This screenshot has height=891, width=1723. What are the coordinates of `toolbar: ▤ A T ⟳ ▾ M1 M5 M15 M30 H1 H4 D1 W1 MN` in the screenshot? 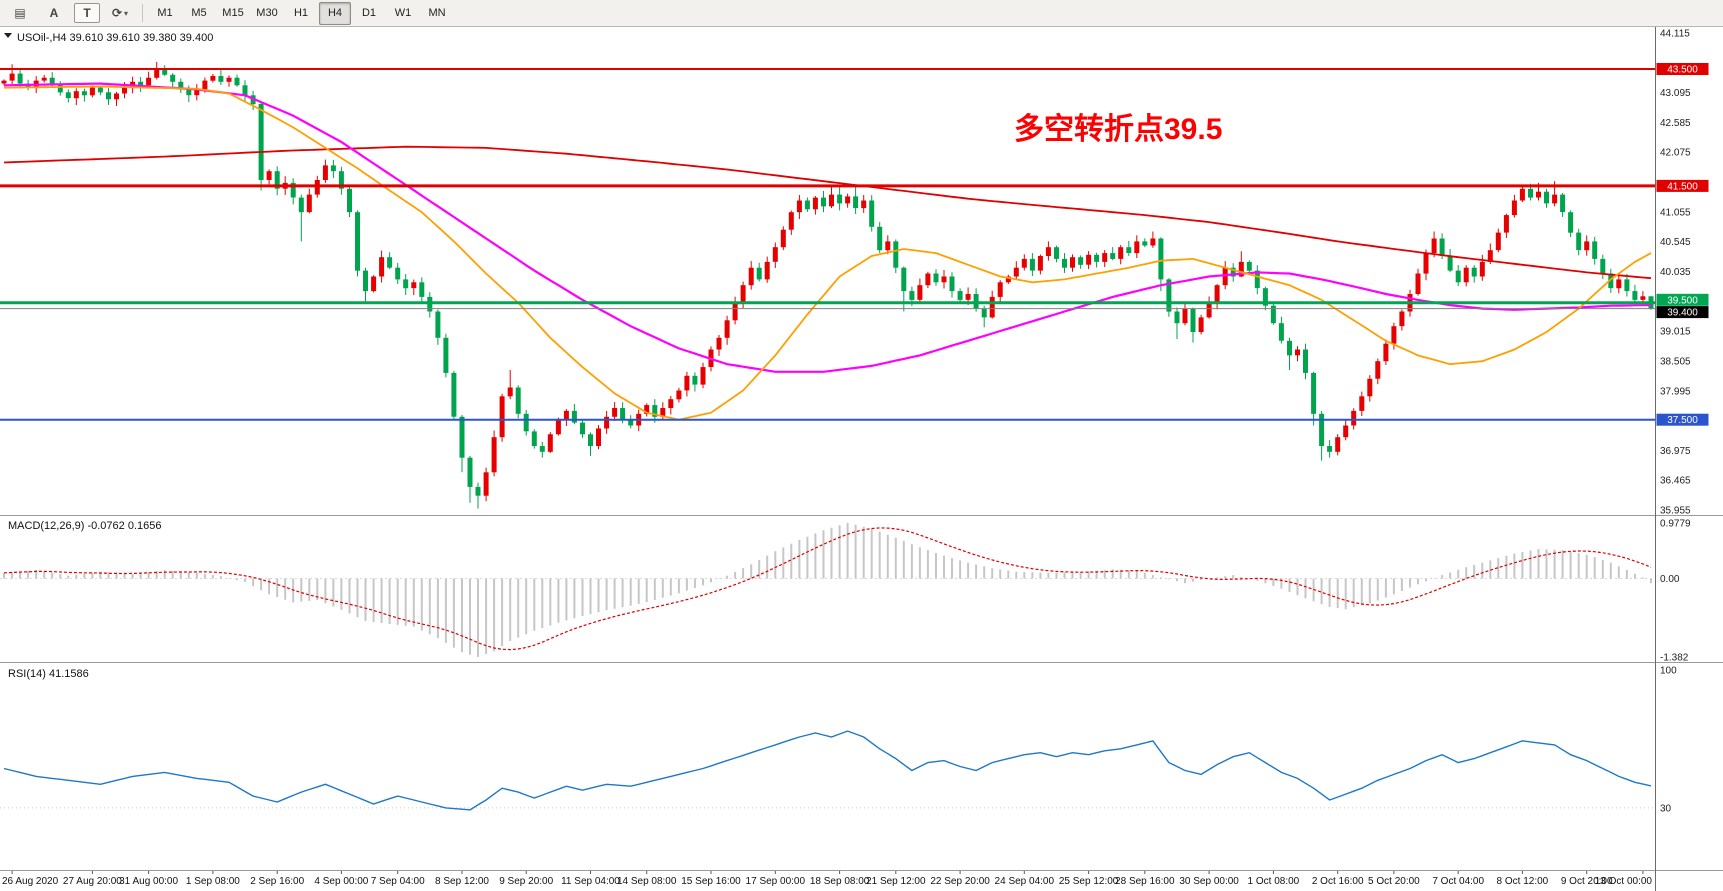 It's located at (861, 13).